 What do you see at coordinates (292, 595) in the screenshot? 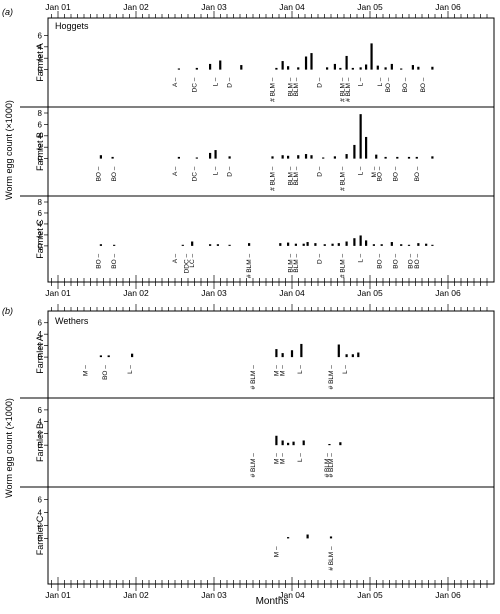
I see `month-label-bottom-1-3: Jan 04` at bounding box center [292, 595].